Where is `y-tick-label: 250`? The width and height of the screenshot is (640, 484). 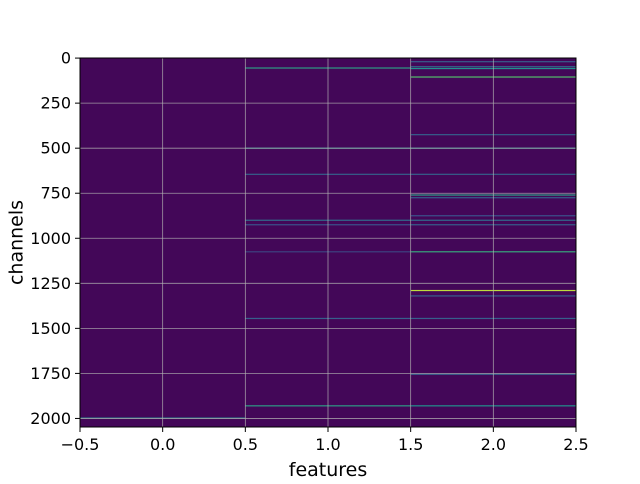 y-tick-label: 250 is located at coordinates (55, 103).